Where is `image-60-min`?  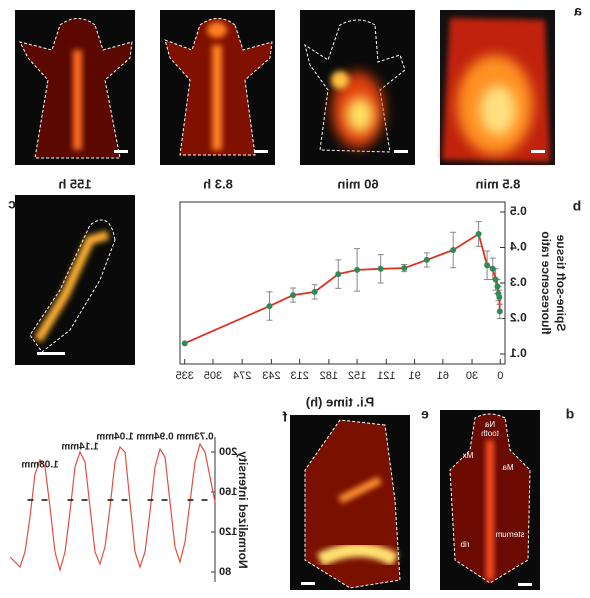
image-60-min is located at coordinates (357, 87).